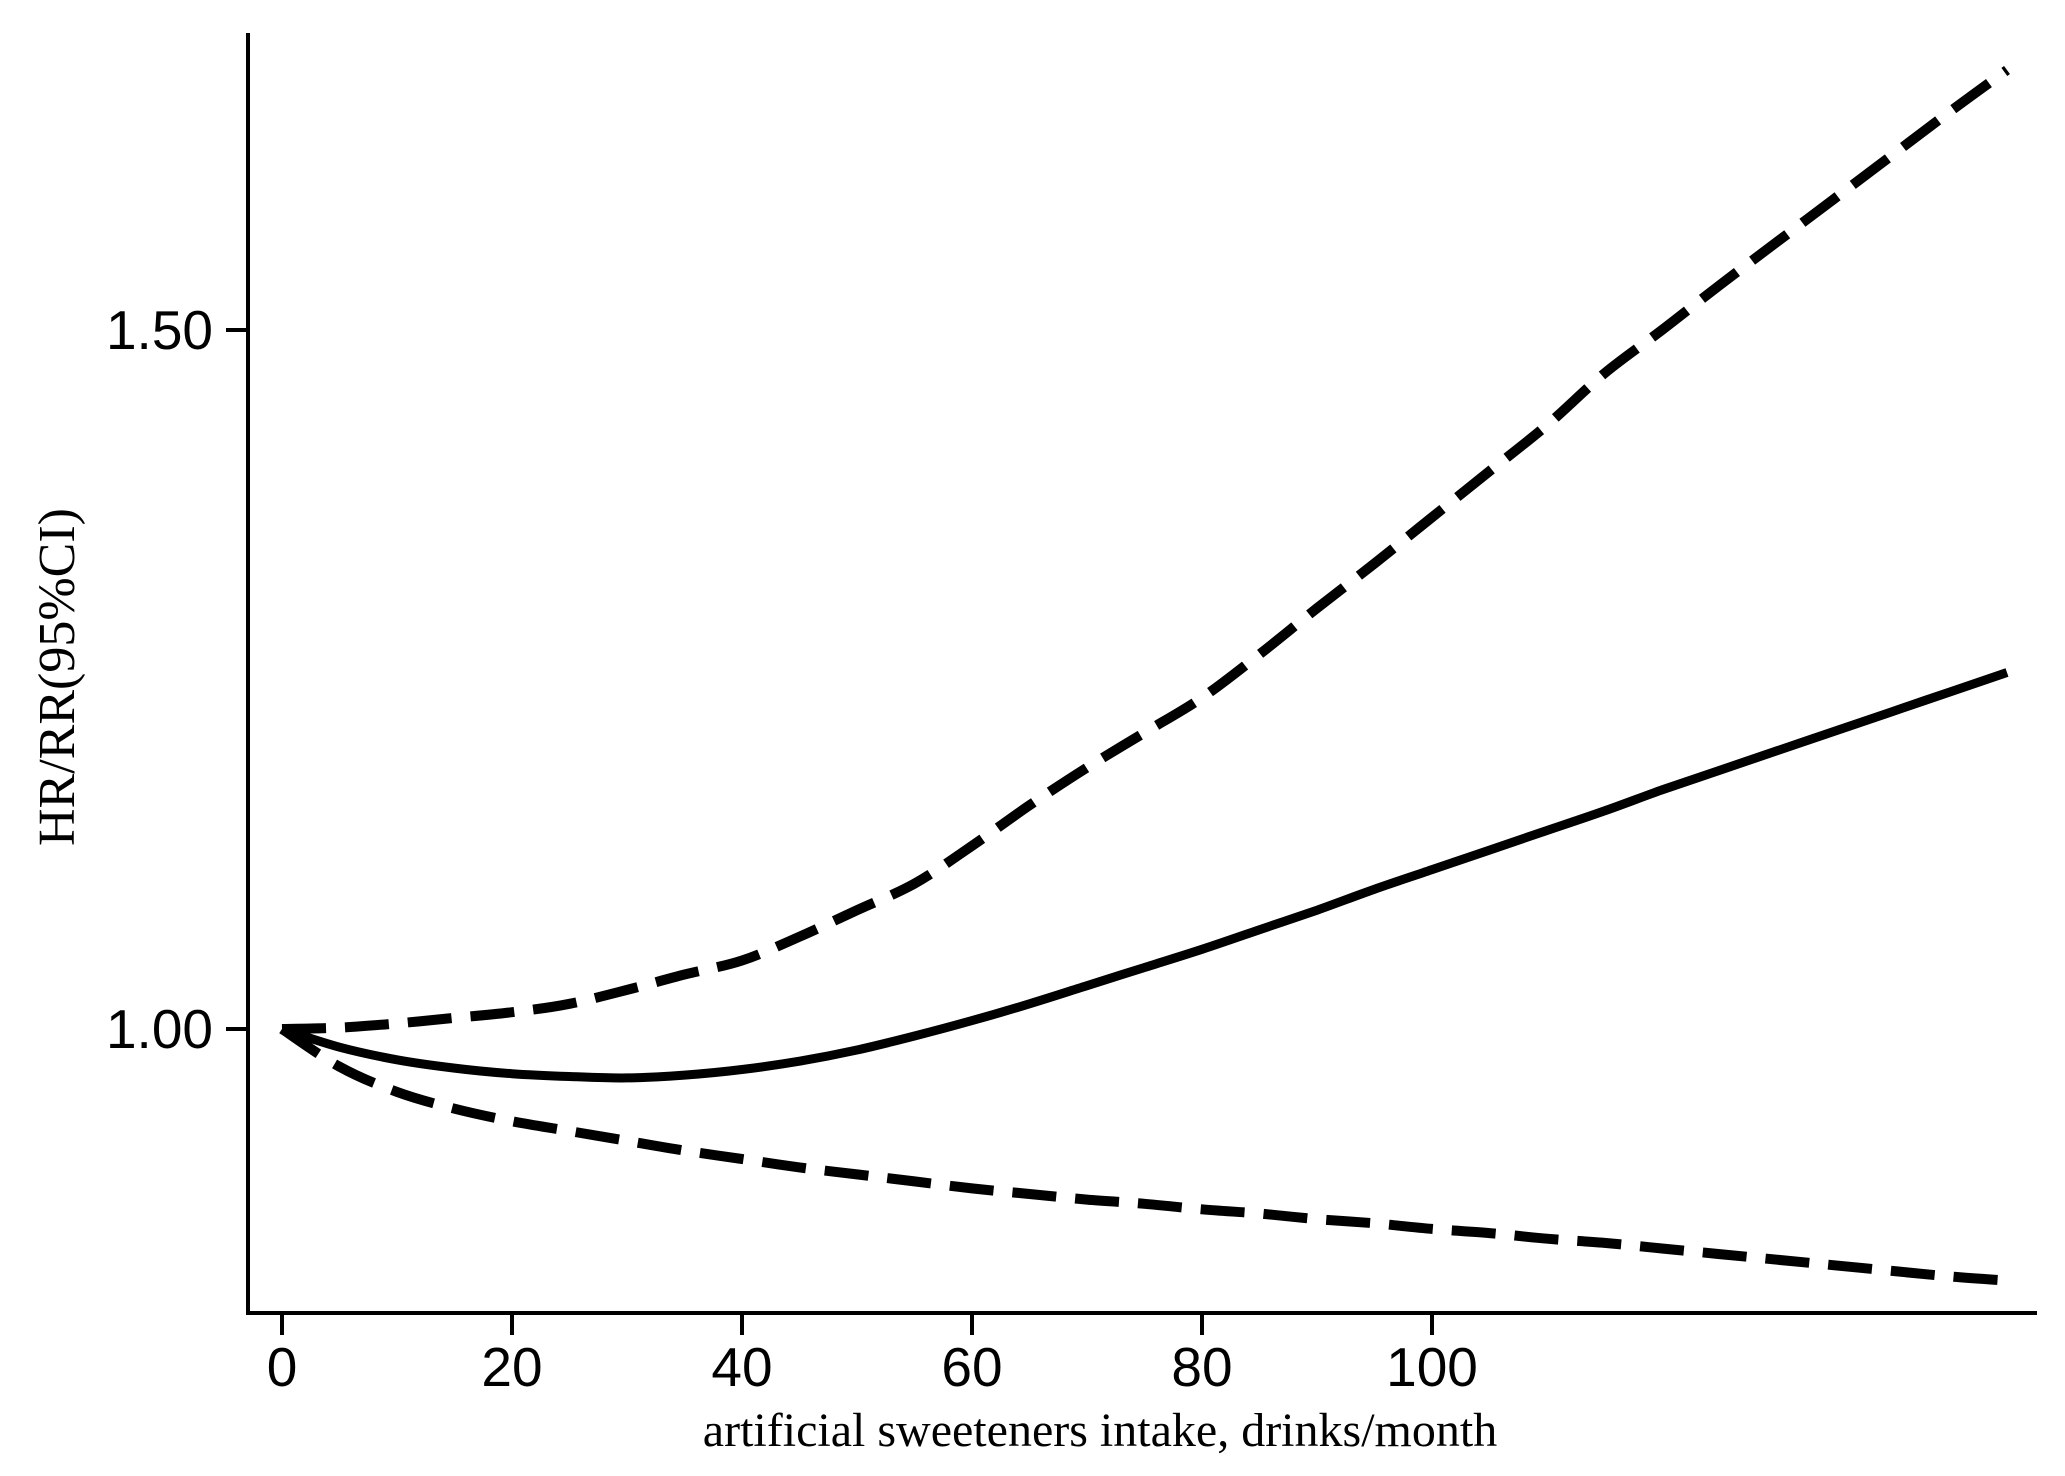 Image resolution: width=2065 pixels, height=1476 pixels. What do you see at coordinates (282, 1367) in the screenshot?
I see `x-tick-label: 0` at bounding box center [282, 1367].